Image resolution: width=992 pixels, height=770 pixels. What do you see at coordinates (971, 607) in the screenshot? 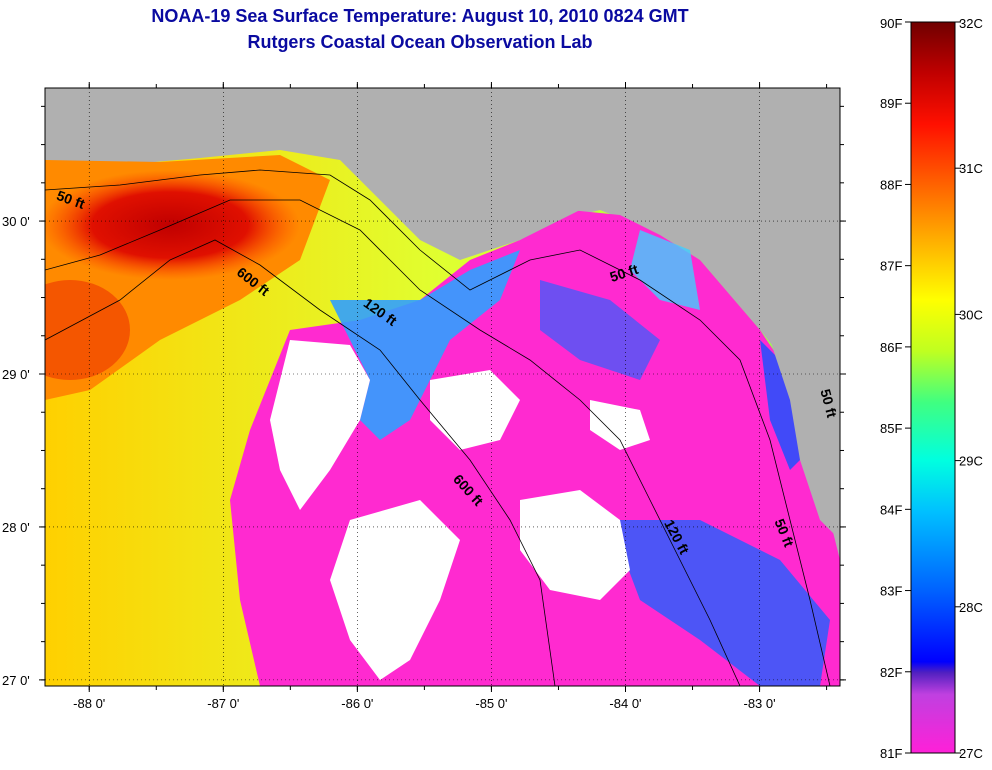
I see `colorbar-c-label: 28C` at bounding box center [971, 607].